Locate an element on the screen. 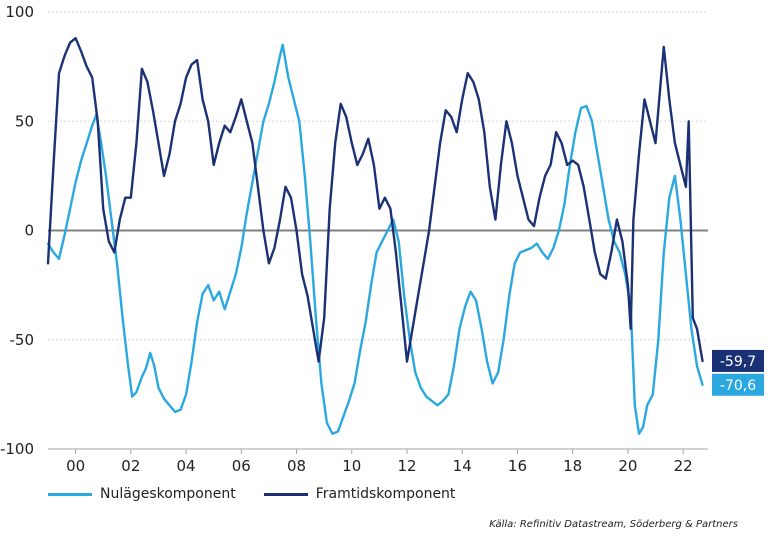 The width and height of the screenshot is (768, 539). y-tick-label: -100 is located at coordinates (17, 449).